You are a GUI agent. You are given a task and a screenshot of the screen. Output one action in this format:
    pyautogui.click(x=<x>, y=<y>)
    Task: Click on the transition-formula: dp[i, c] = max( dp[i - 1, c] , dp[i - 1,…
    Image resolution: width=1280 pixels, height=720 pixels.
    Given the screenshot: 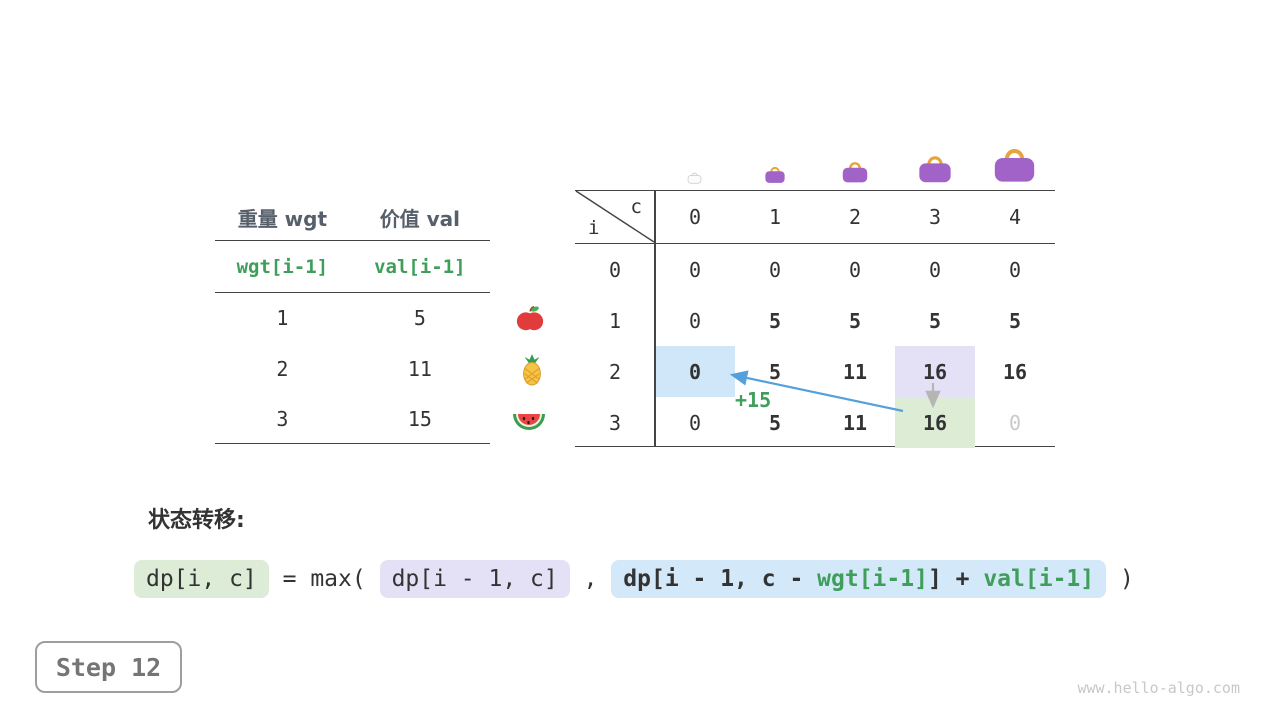 What is the action you would take?
    pyautogui.click(x=634, y=579)
    